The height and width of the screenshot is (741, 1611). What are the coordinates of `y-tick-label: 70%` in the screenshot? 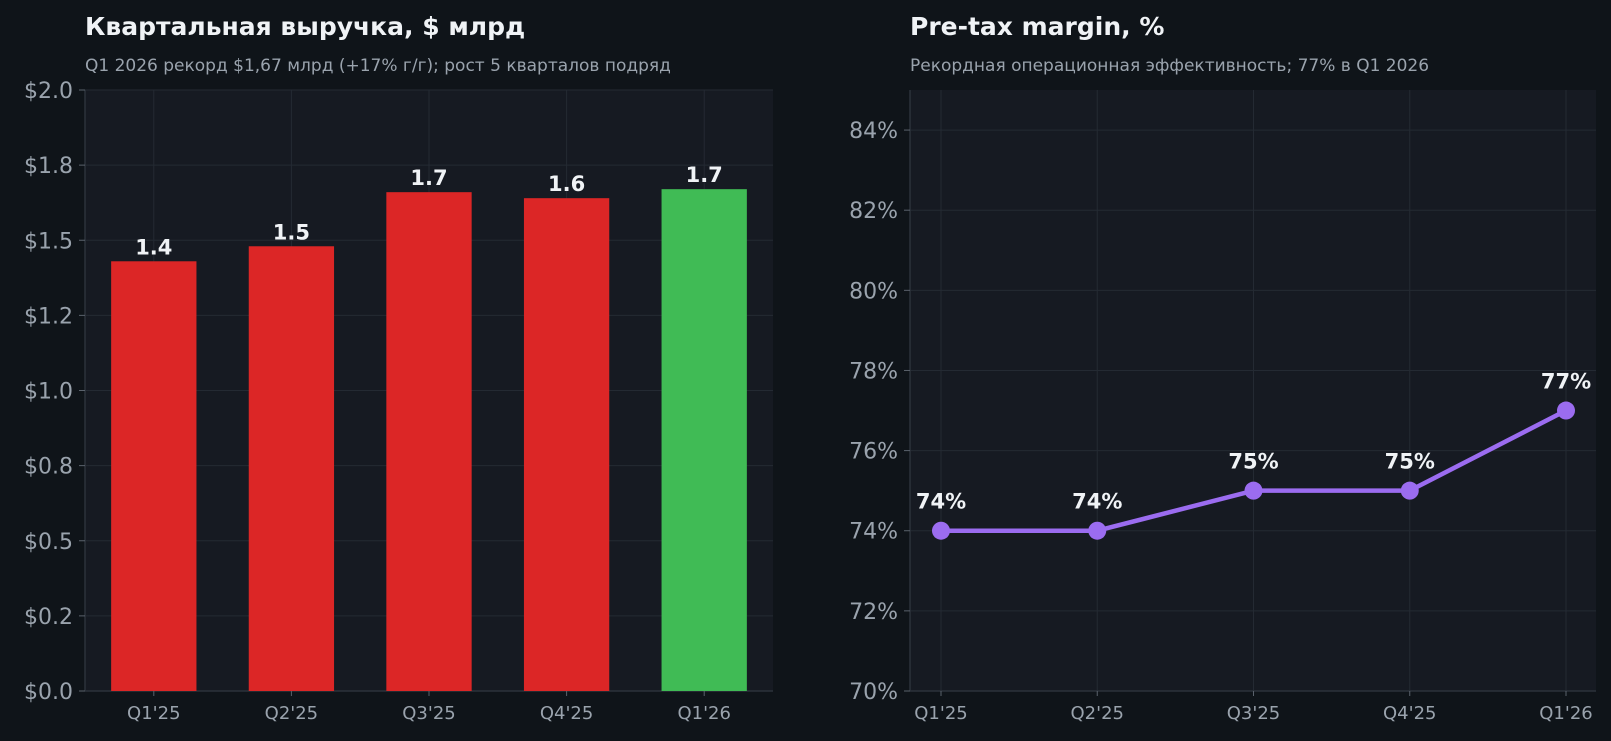 It's located at (873, 692).